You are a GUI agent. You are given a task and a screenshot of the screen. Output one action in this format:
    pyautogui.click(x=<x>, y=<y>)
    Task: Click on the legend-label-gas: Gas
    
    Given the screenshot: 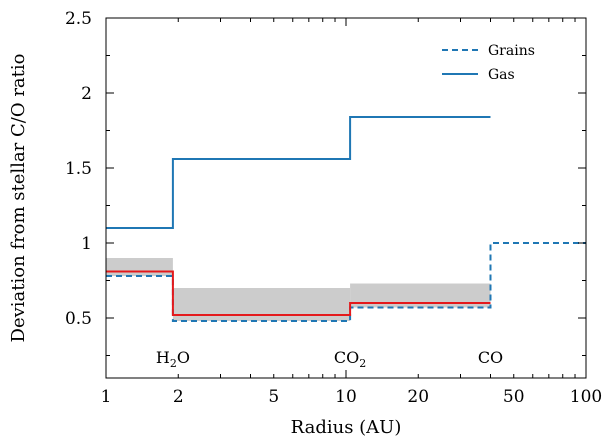 What is the action you would take?
    pyautogui.click(x=501, y=75)
    